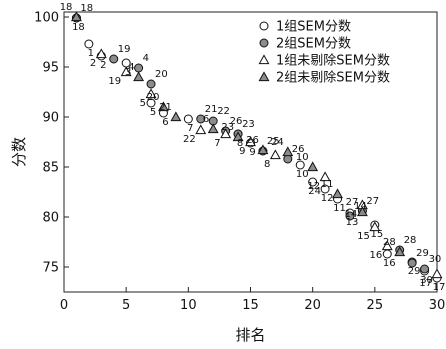  Describe the element at coordinates (19, 152) in the screenshot. I see `y-axis-title: 分数` at that location.